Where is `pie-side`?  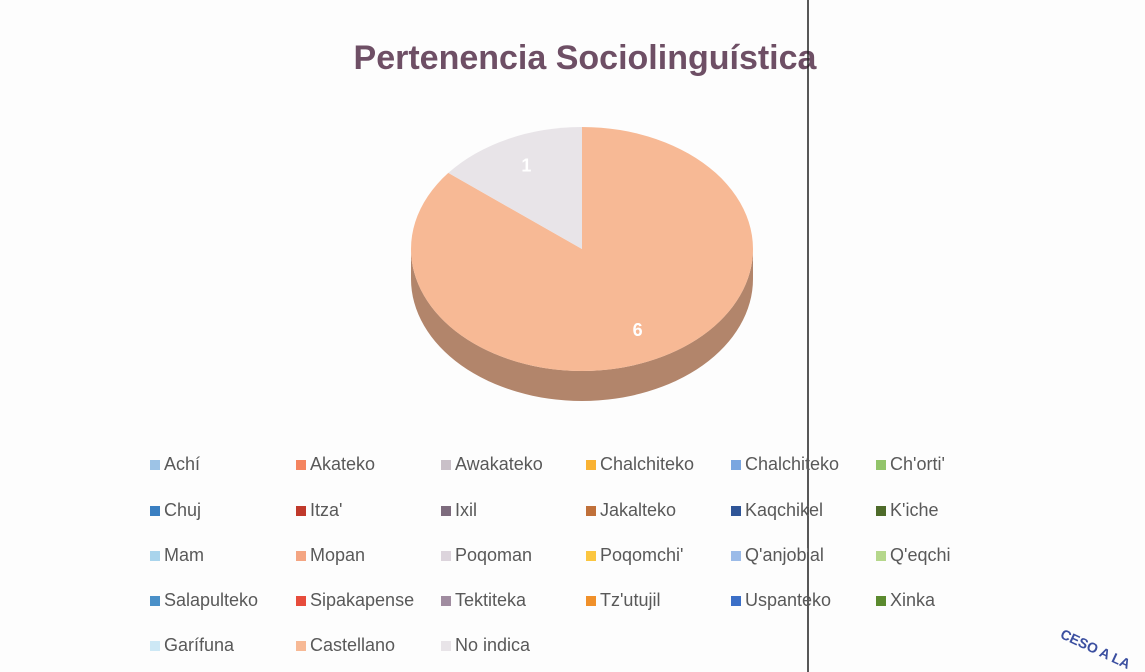 pie-side is located at coordinates (582, 325).